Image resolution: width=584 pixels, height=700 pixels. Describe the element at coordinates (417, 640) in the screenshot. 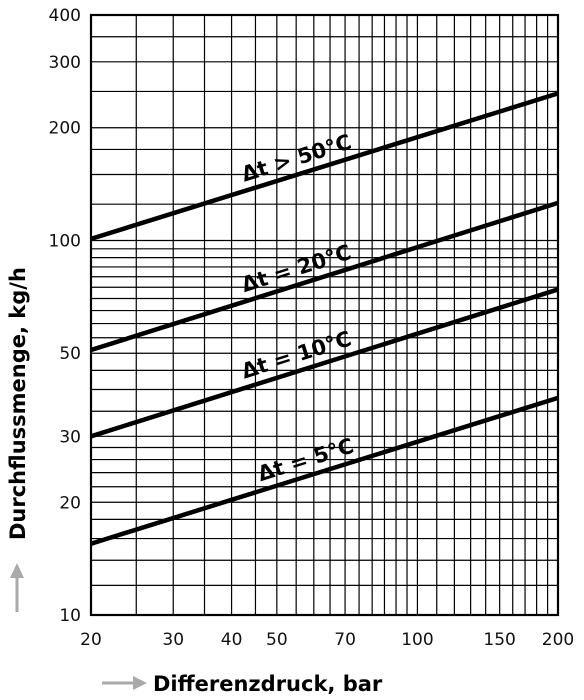

I see `x-tick-label: 100` at that location.